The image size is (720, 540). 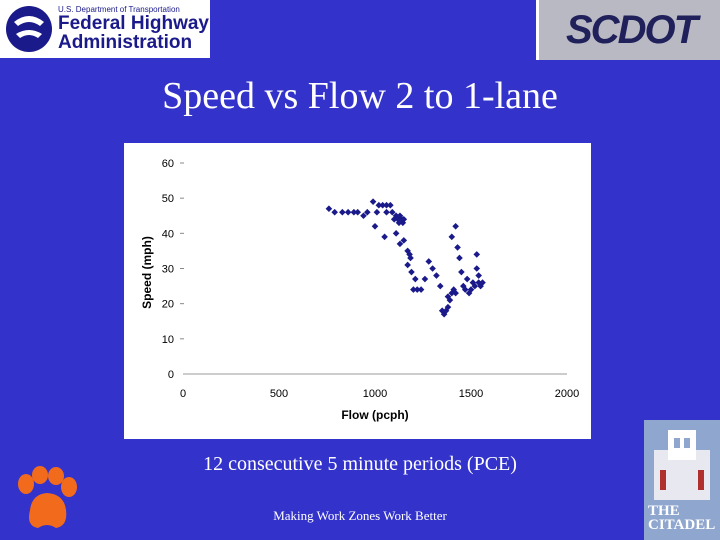 What do you see at coordinates (29, 29) in the screenshot?
I see `fhwa-emblem-icon` at bounding box center [29, 29].